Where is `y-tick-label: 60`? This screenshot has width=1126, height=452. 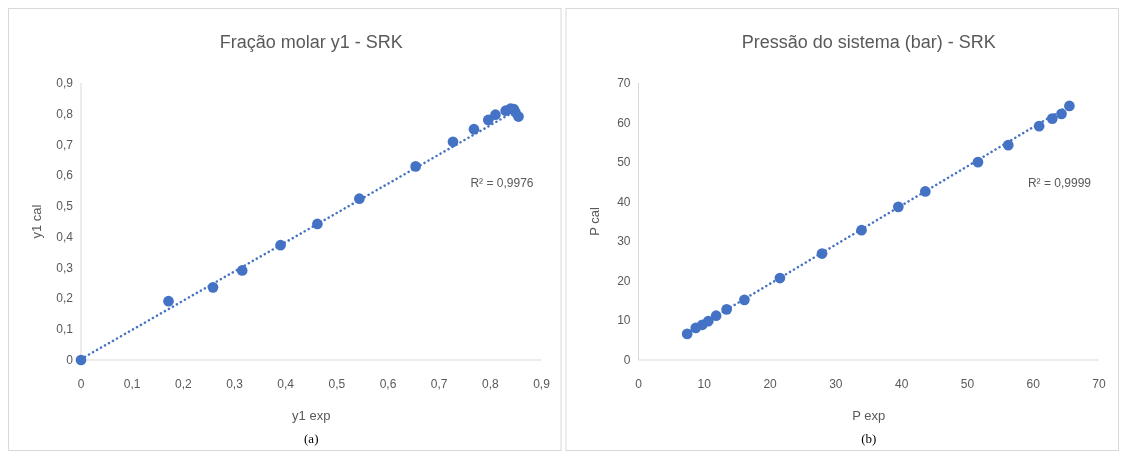
y-tick-label: 60 is located at coordinates (624, 122).